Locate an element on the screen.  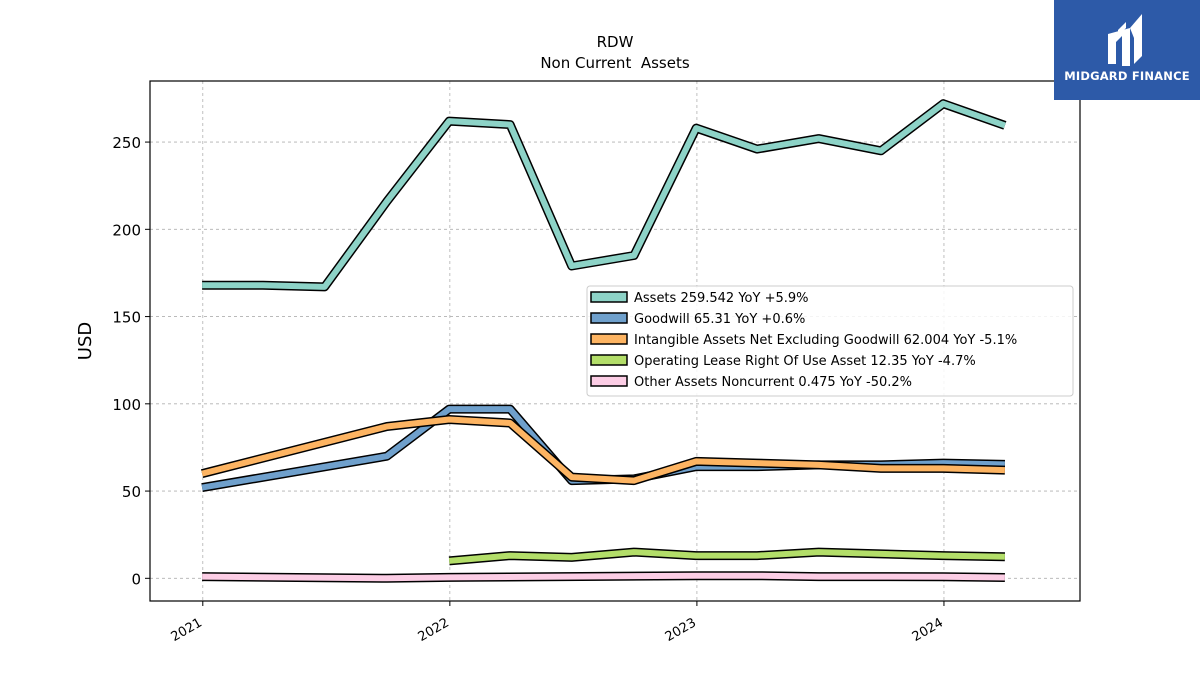
y-tick-label: 50 is located at coordinates (131, 492).